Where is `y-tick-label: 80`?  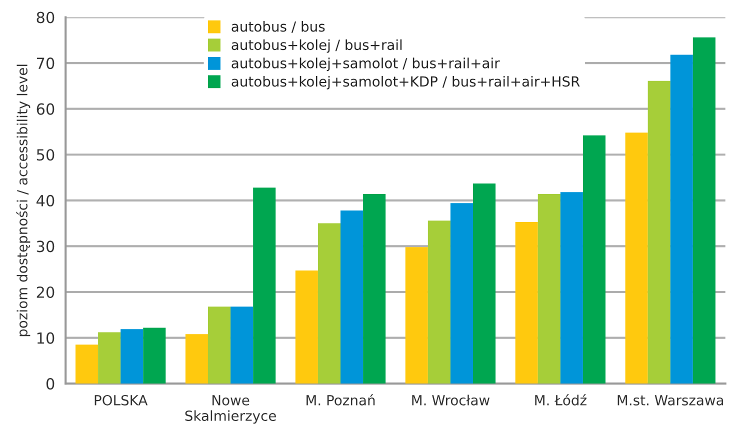 y-tick-label: 80 is located at coordinates (45, 18).